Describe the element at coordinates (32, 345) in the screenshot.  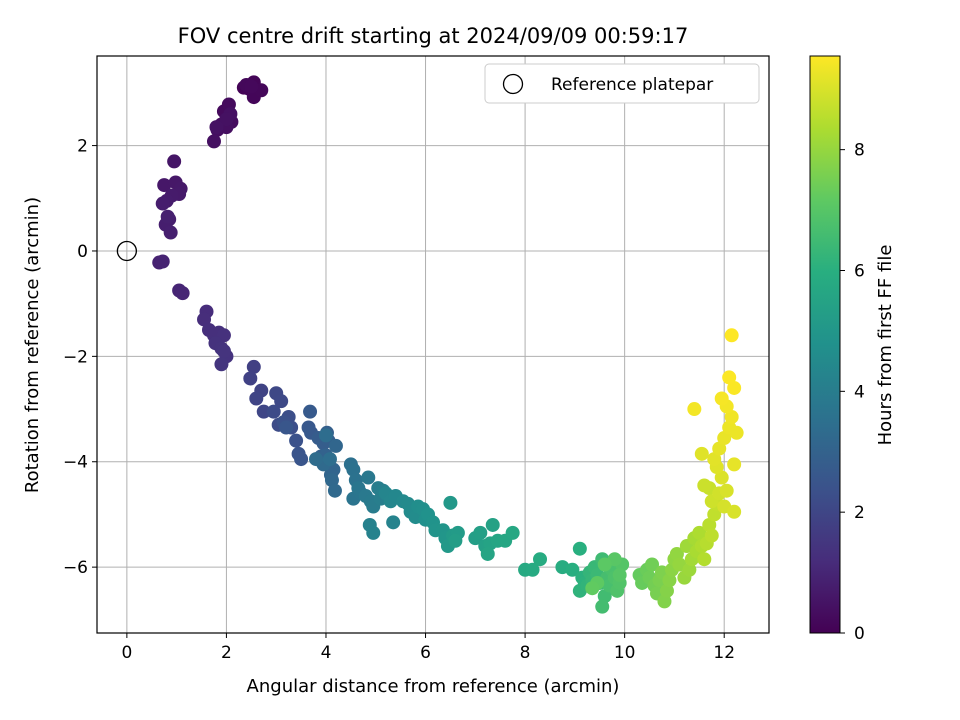
I see `y-axis-label: Rotation from reference (arcmin)` at that location.